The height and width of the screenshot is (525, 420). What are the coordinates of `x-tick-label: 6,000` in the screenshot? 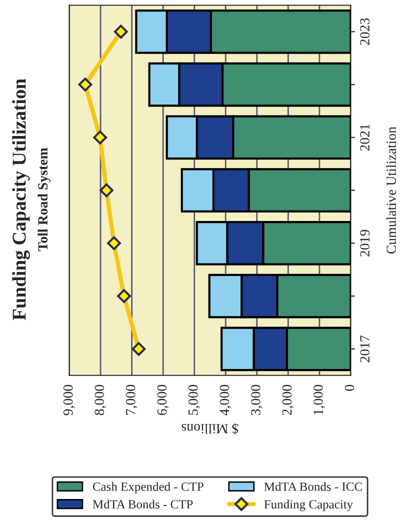 It's located at (163, 400).